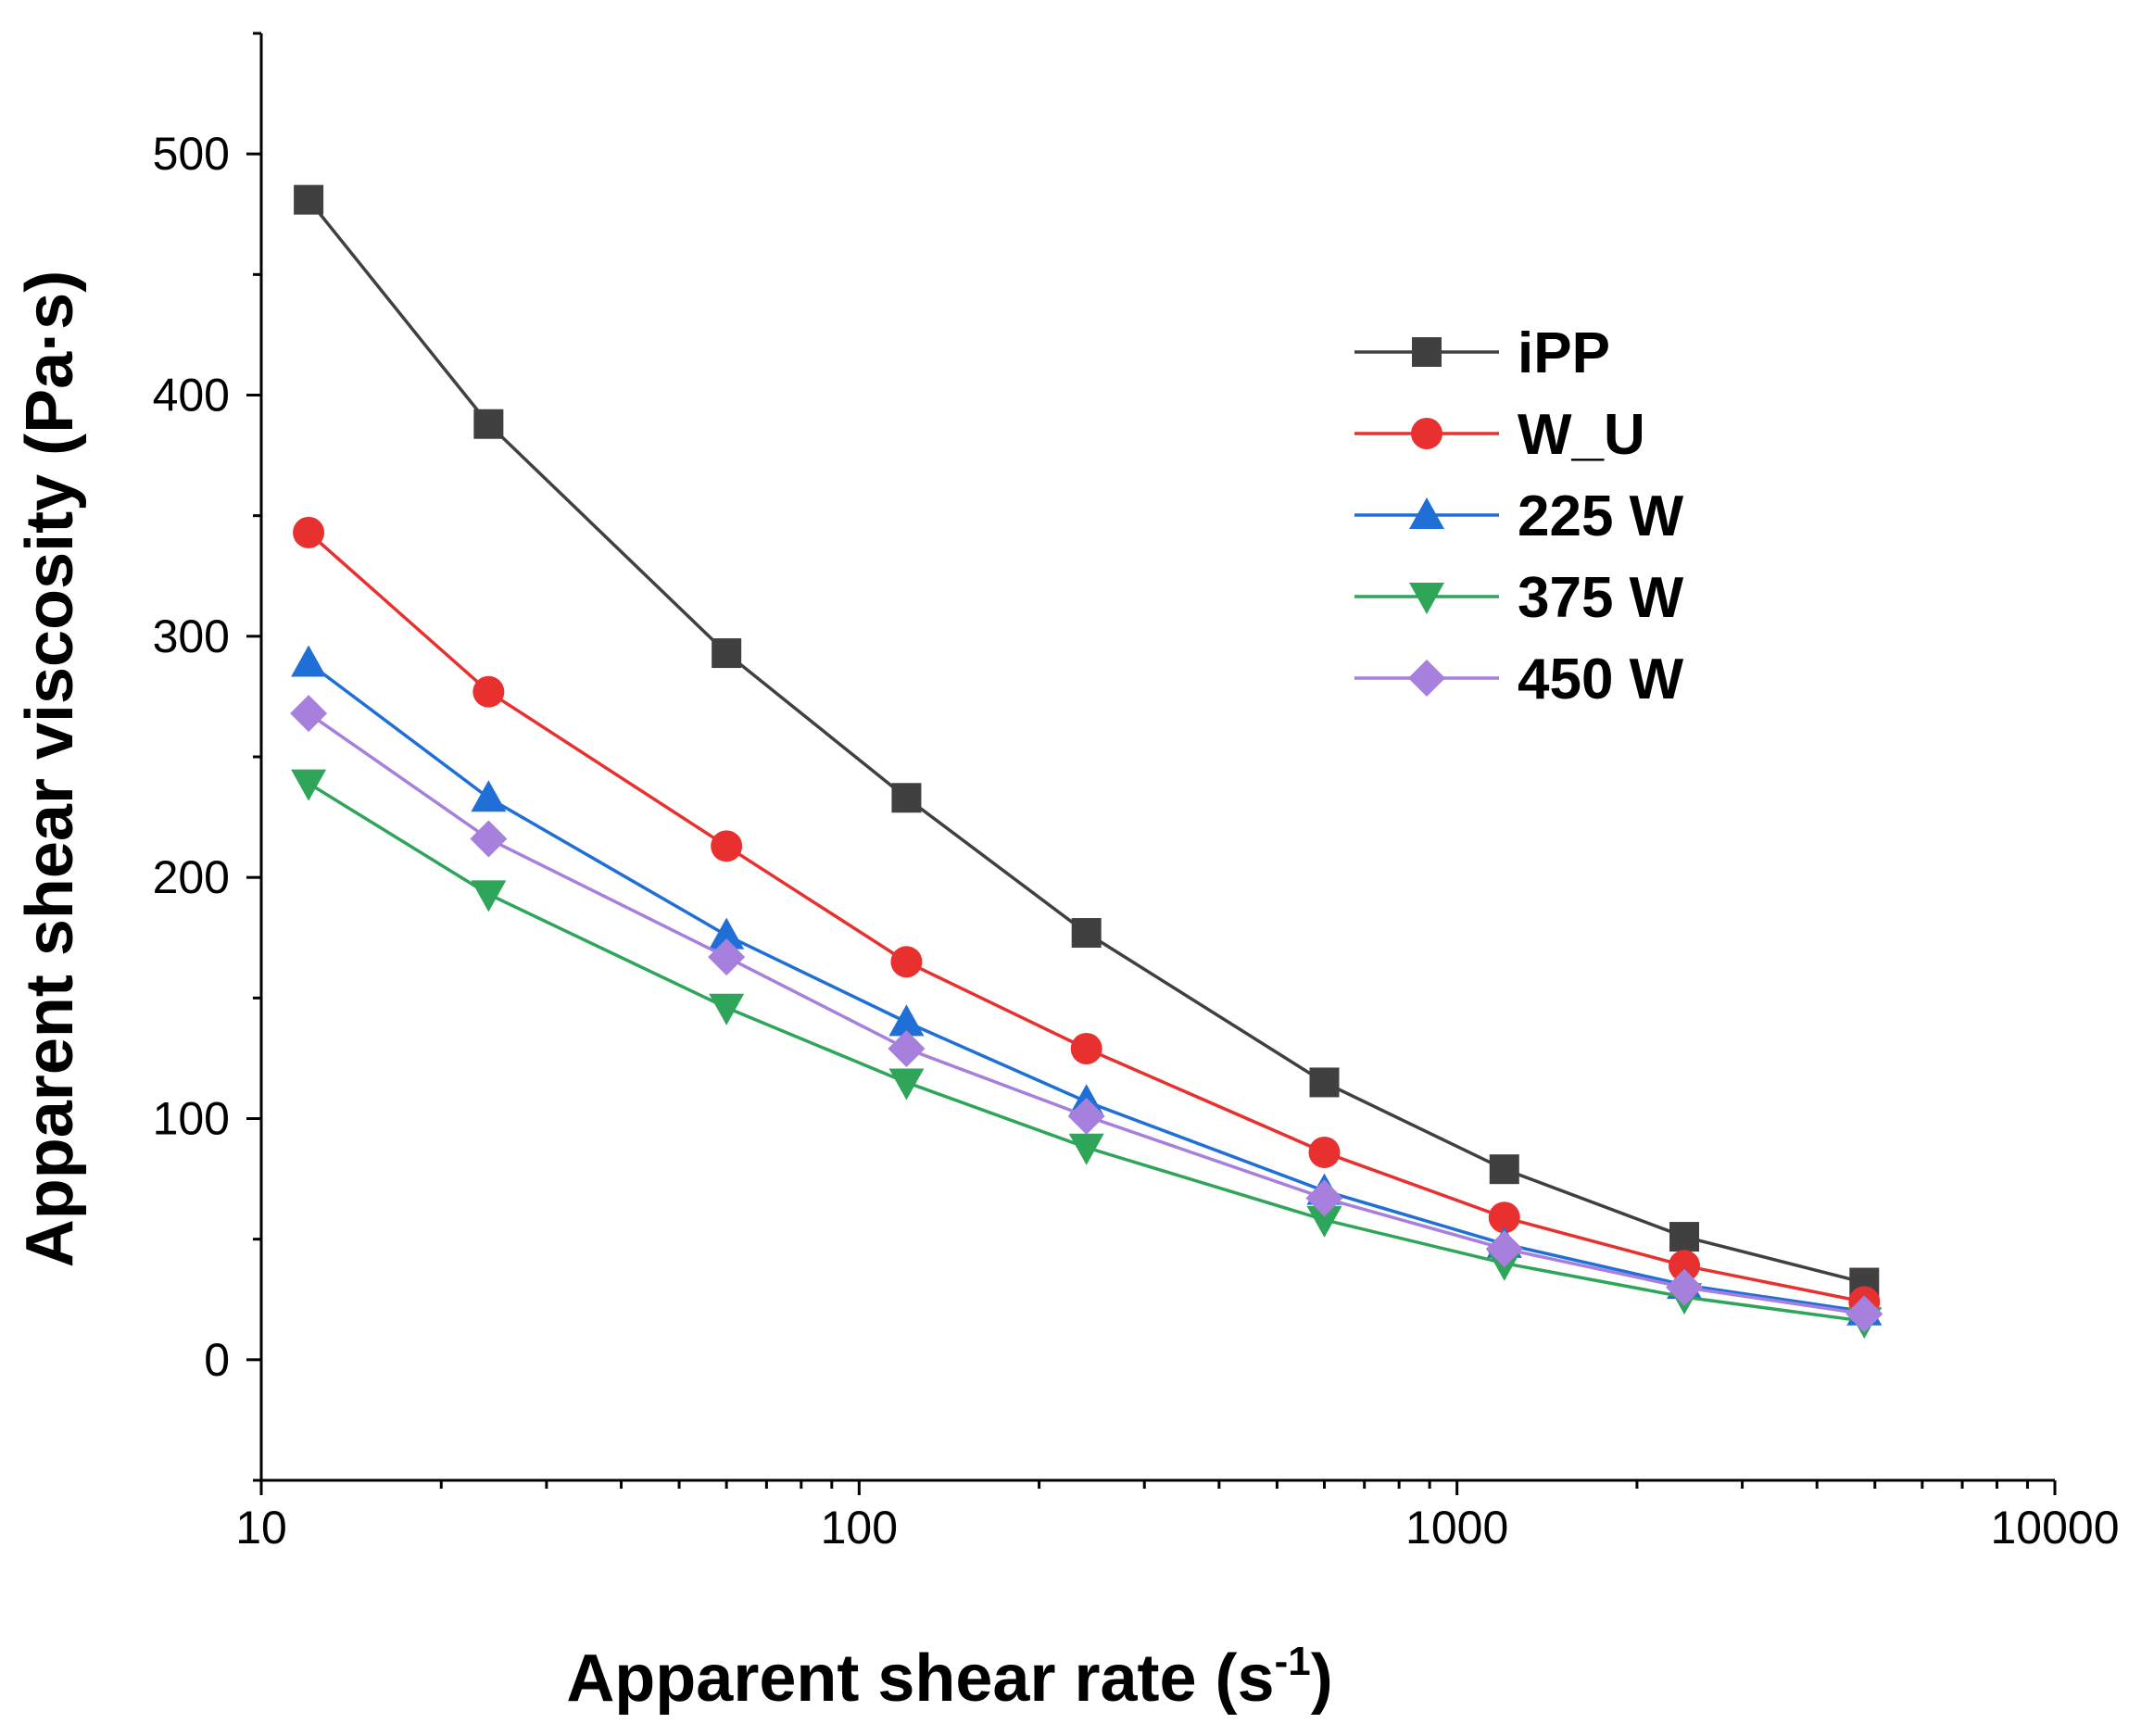  I want to click on y-tick-label: 500, so click(191, 154).